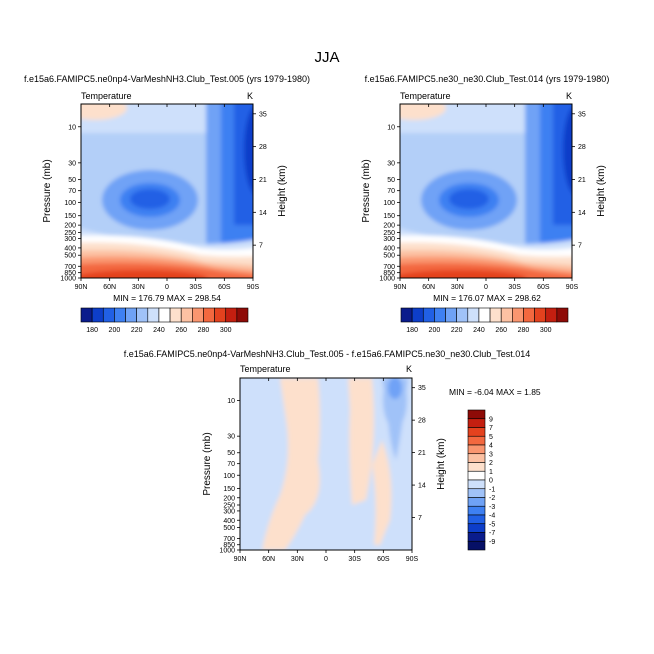 The image size is (654, 654). What do you see at coordinates (491, 463) in the screenshot?
I see `colorbar-label: 2` at bounding box center [491, 463].